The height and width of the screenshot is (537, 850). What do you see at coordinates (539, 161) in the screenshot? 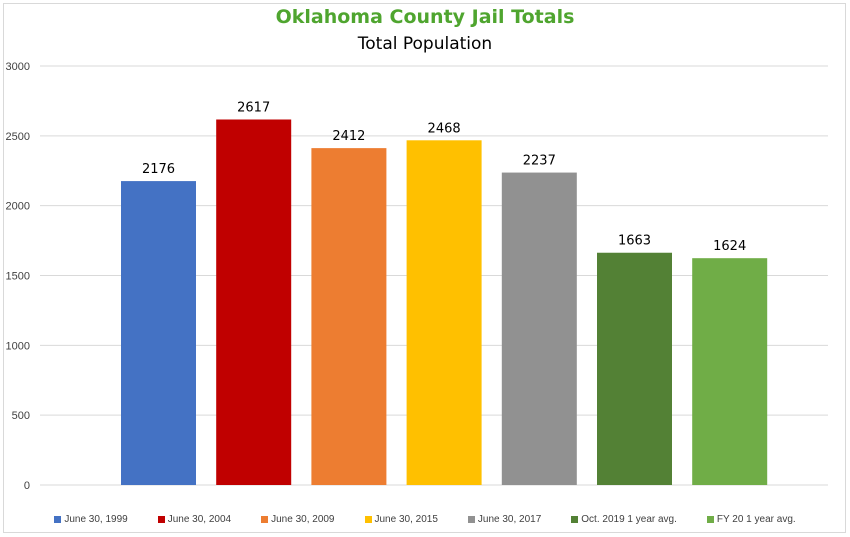
I see `data-label: 2237` at bounding box center [539, 161].